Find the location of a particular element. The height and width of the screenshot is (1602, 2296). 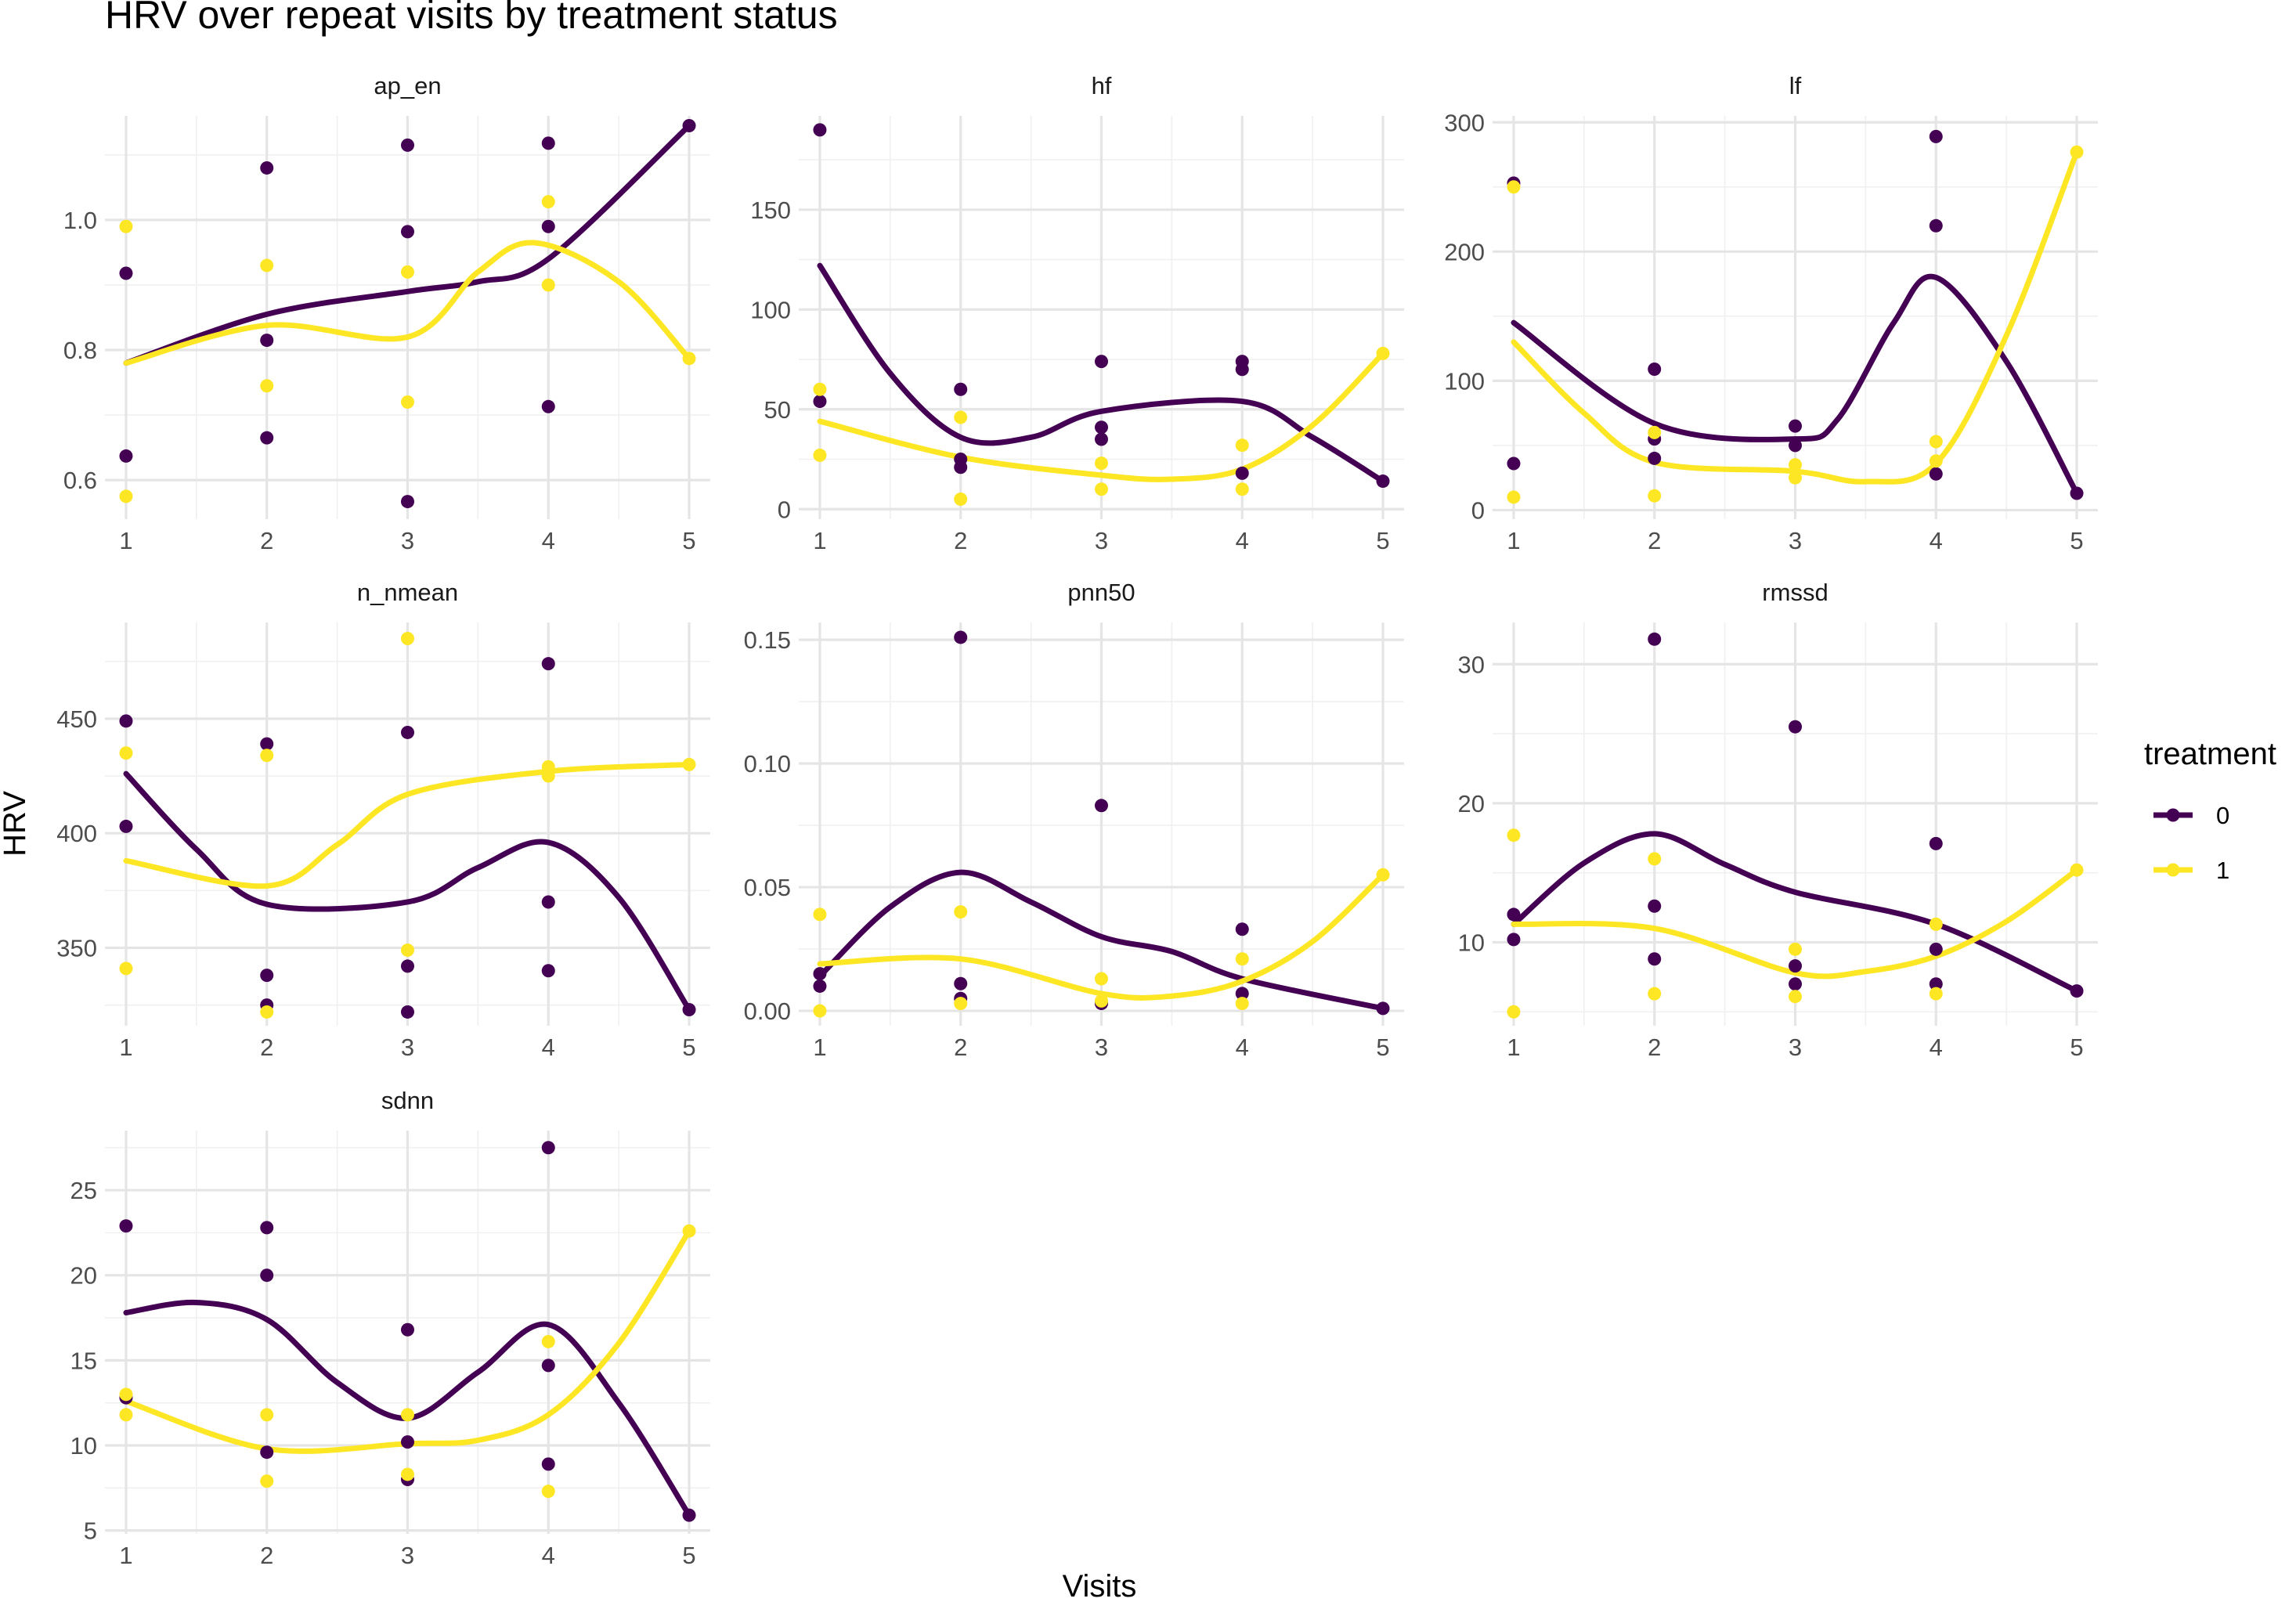

y-tick-label: 200 is located at coordinates (1464, 251).